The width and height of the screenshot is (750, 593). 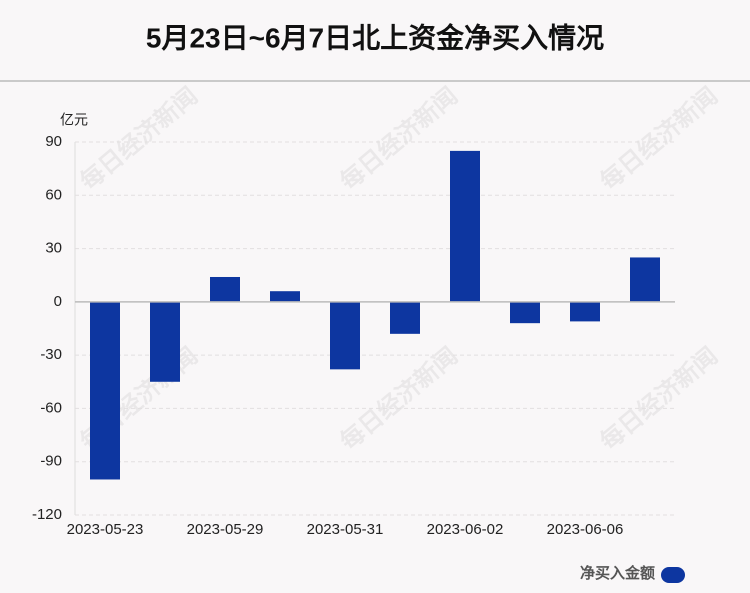 I want to click on x-tick-label: 2023-06-02, so click(x=465, y=529).